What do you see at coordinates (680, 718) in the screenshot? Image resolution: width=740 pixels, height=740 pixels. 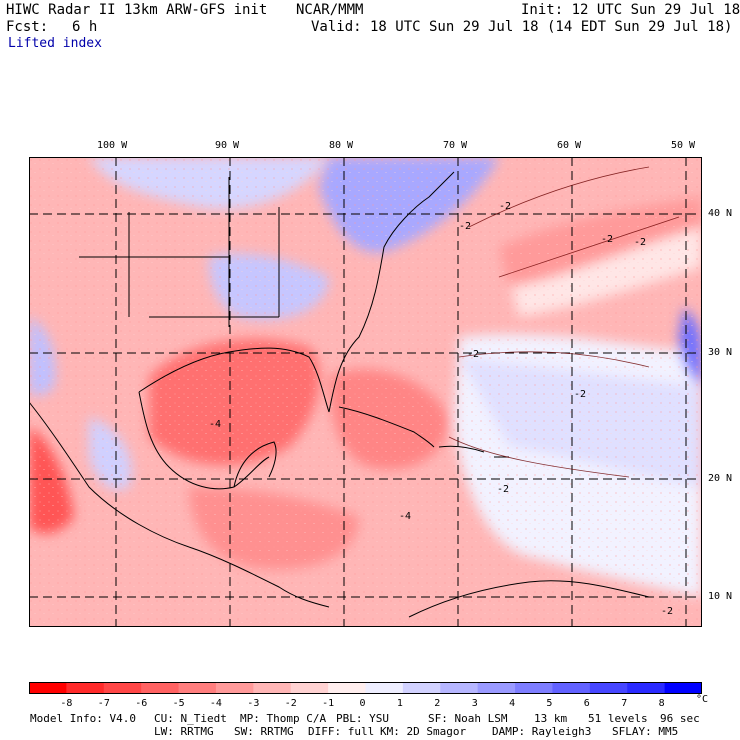 I see `timestep: 96 sec` at bounding box center [680, 718].